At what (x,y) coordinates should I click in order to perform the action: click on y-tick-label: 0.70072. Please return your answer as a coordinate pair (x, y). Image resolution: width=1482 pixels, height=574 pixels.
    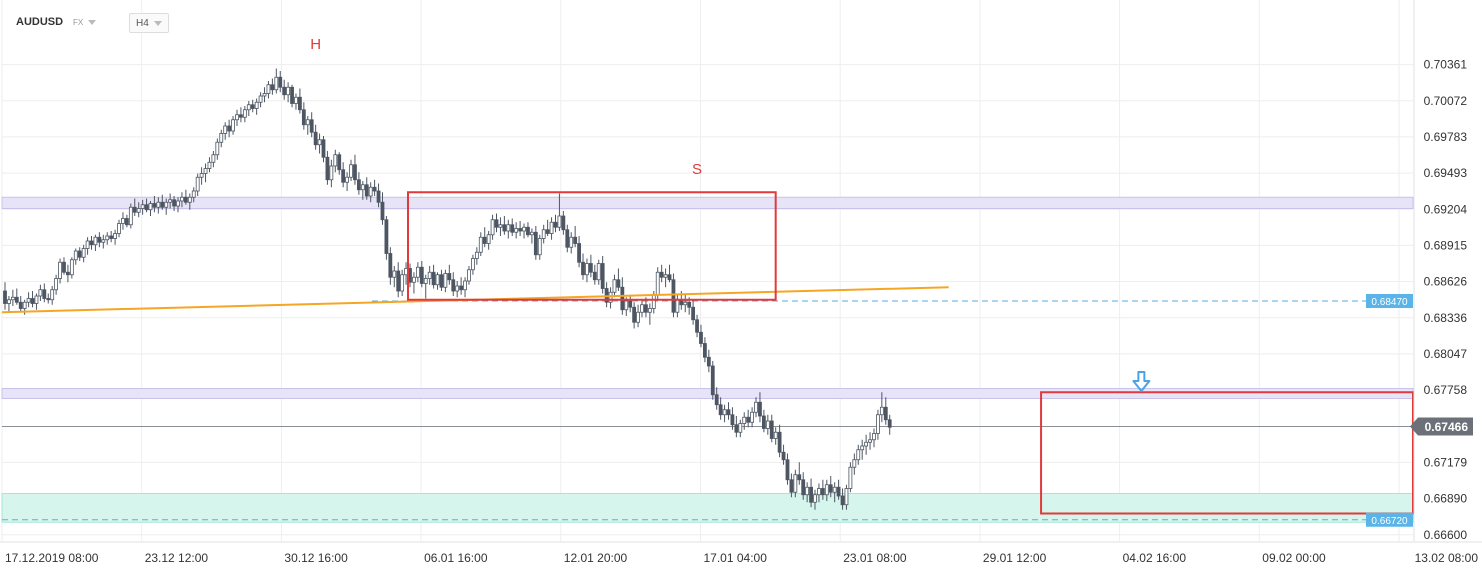
    Looking at the image, I should click on (1446, 101).